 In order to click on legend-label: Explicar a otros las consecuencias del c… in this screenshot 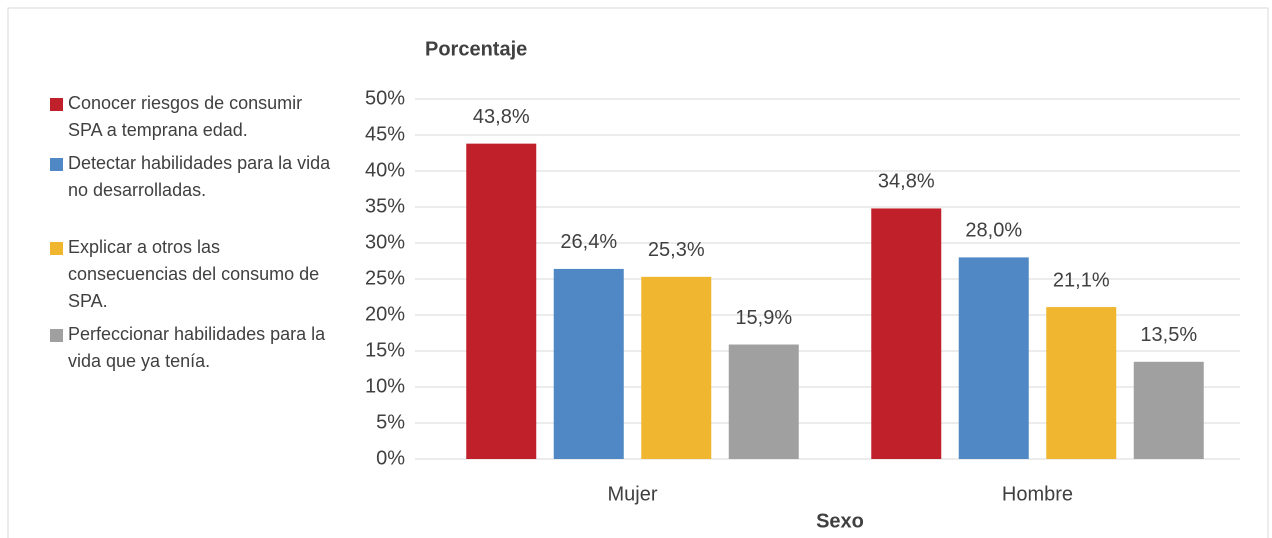, I will do `click(194, 274)`.